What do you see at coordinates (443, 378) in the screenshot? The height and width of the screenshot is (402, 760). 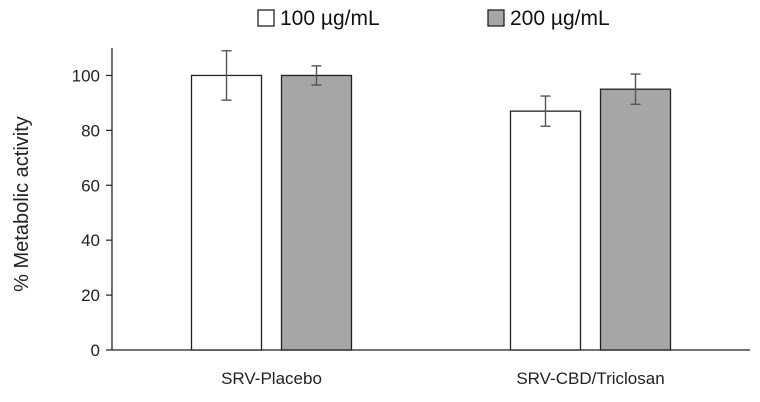 I see `x-categories: SRV-Placebo SRV-CBD/Triclosan` at bounding box center [443, 378].